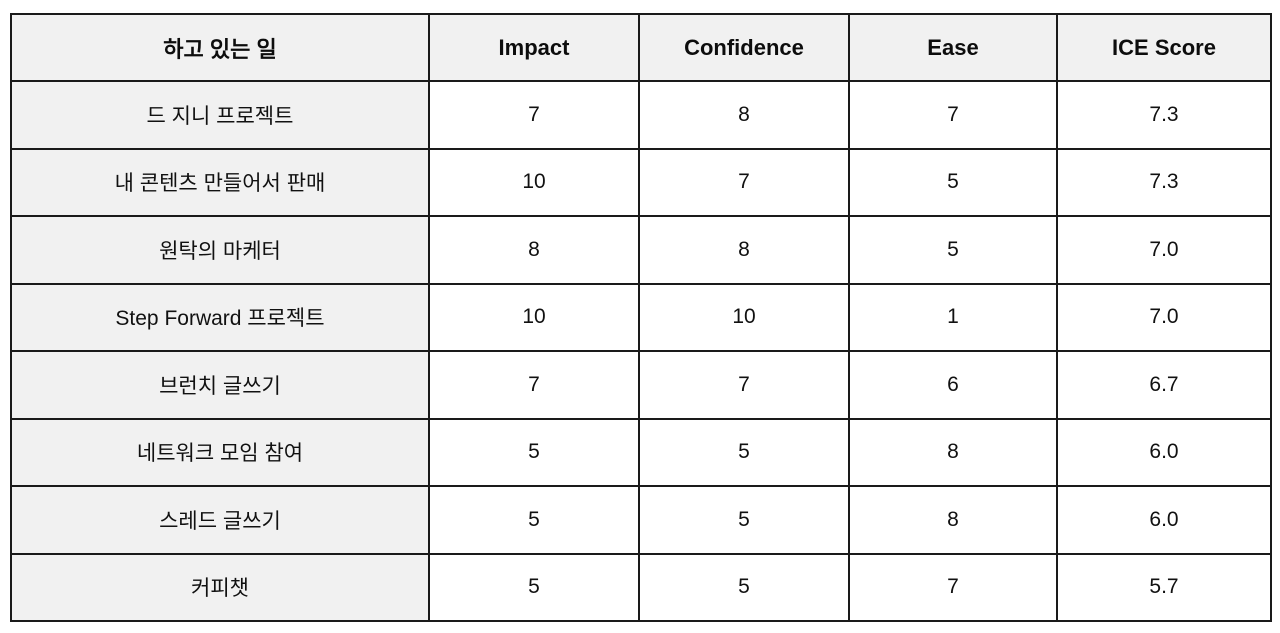  I want to click on task-cell: 네트워크 모임 참여, so click(220, 452).